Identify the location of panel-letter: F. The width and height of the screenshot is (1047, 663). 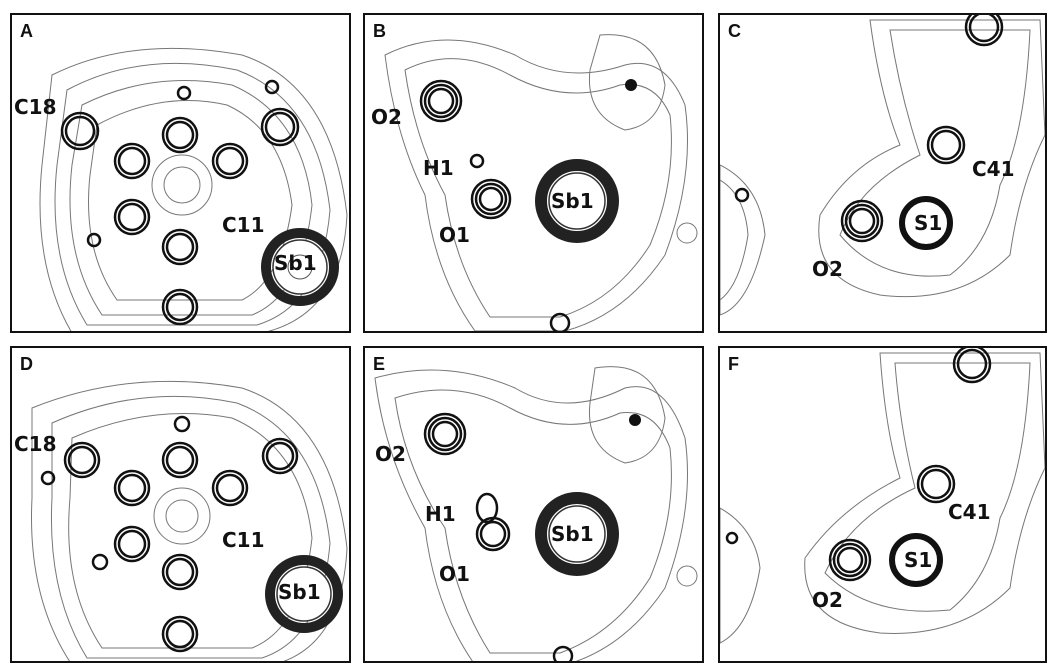
(733, 364).